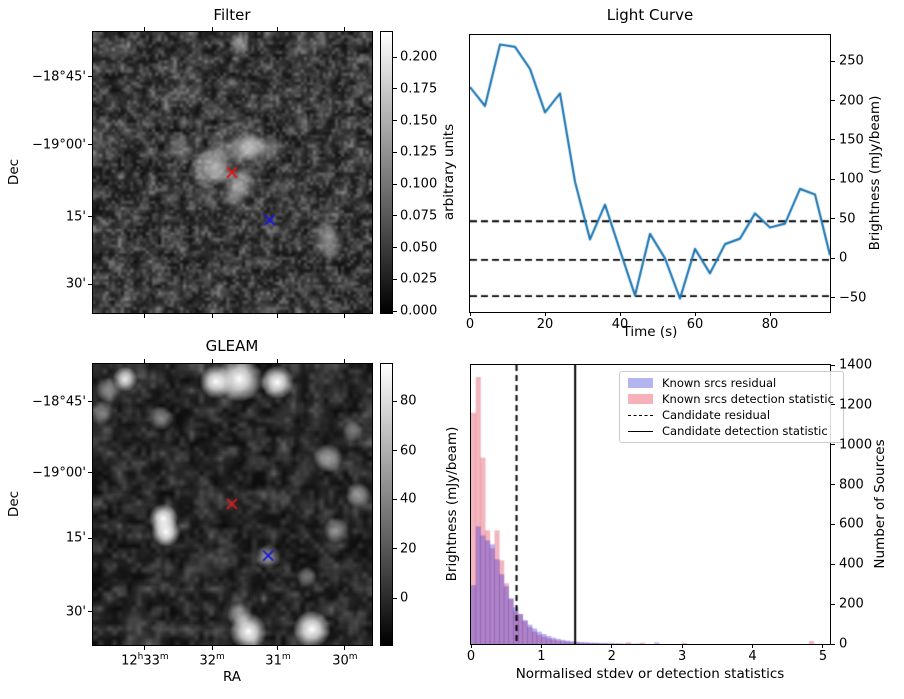  What do you see at coordinates (386, 172) in the screenshot?
I see `filter-colorbar` at bounding box center [386, 172].